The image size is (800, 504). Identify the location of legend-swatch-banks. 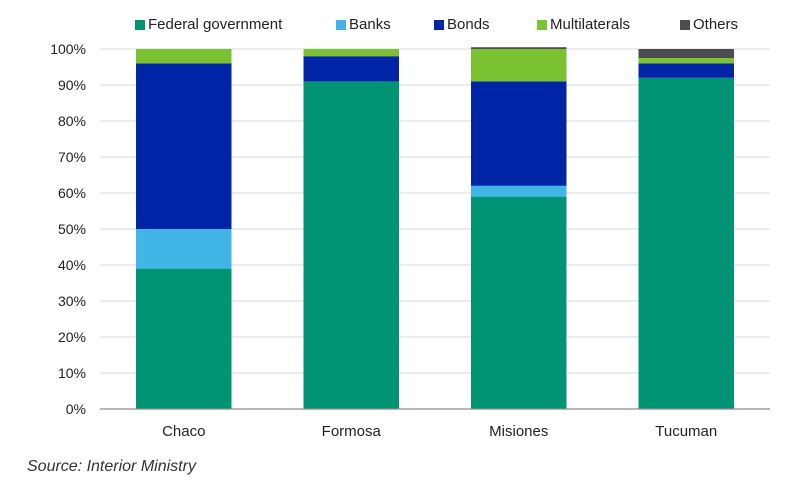
(341, 24).